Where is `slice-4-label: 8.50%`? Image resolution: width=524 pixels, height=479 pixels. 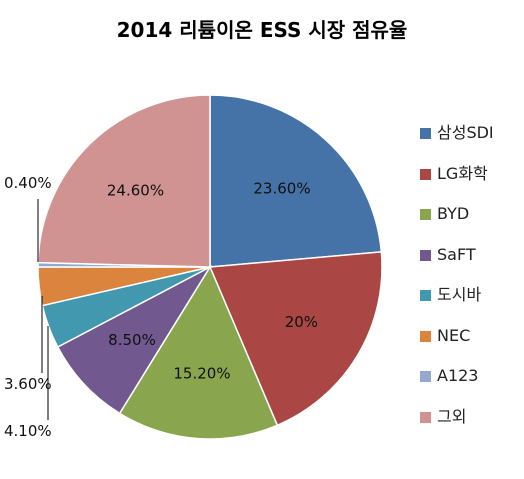 slice-4-label: 8.50% is located at coordinates (132, 340).